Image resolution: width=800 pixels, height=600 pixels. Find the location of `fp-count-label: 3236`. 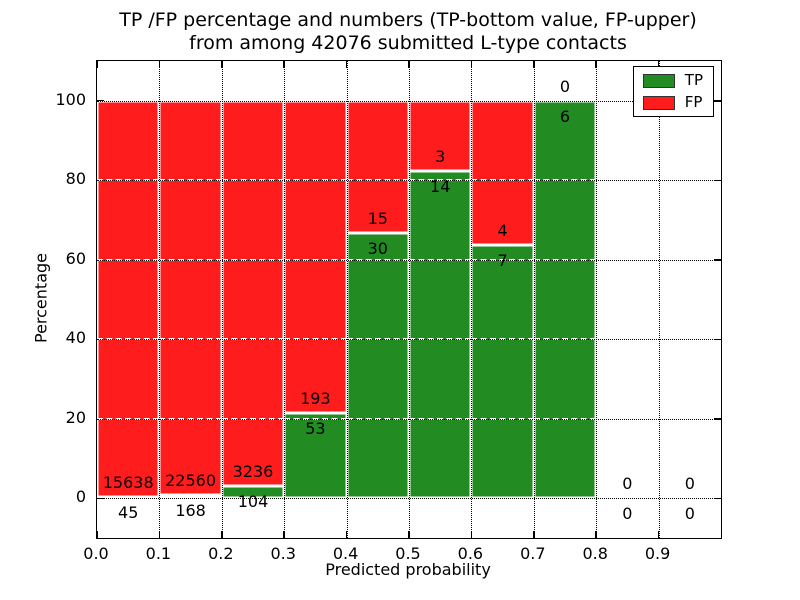

fp-count-label: 3236 is located at coordinates (253, 471).